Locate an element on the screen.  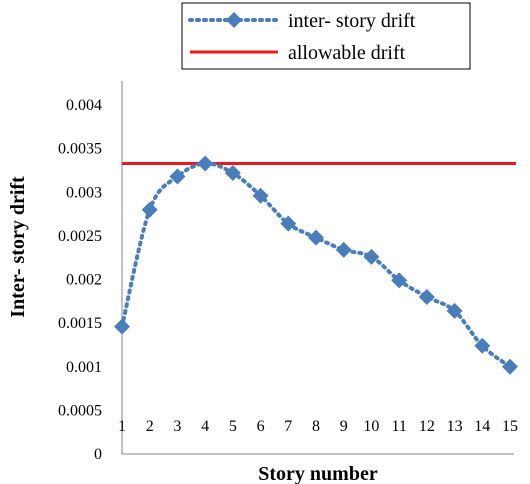
legend-label-allowable: allowable drift is located at coordinates (347, 53).